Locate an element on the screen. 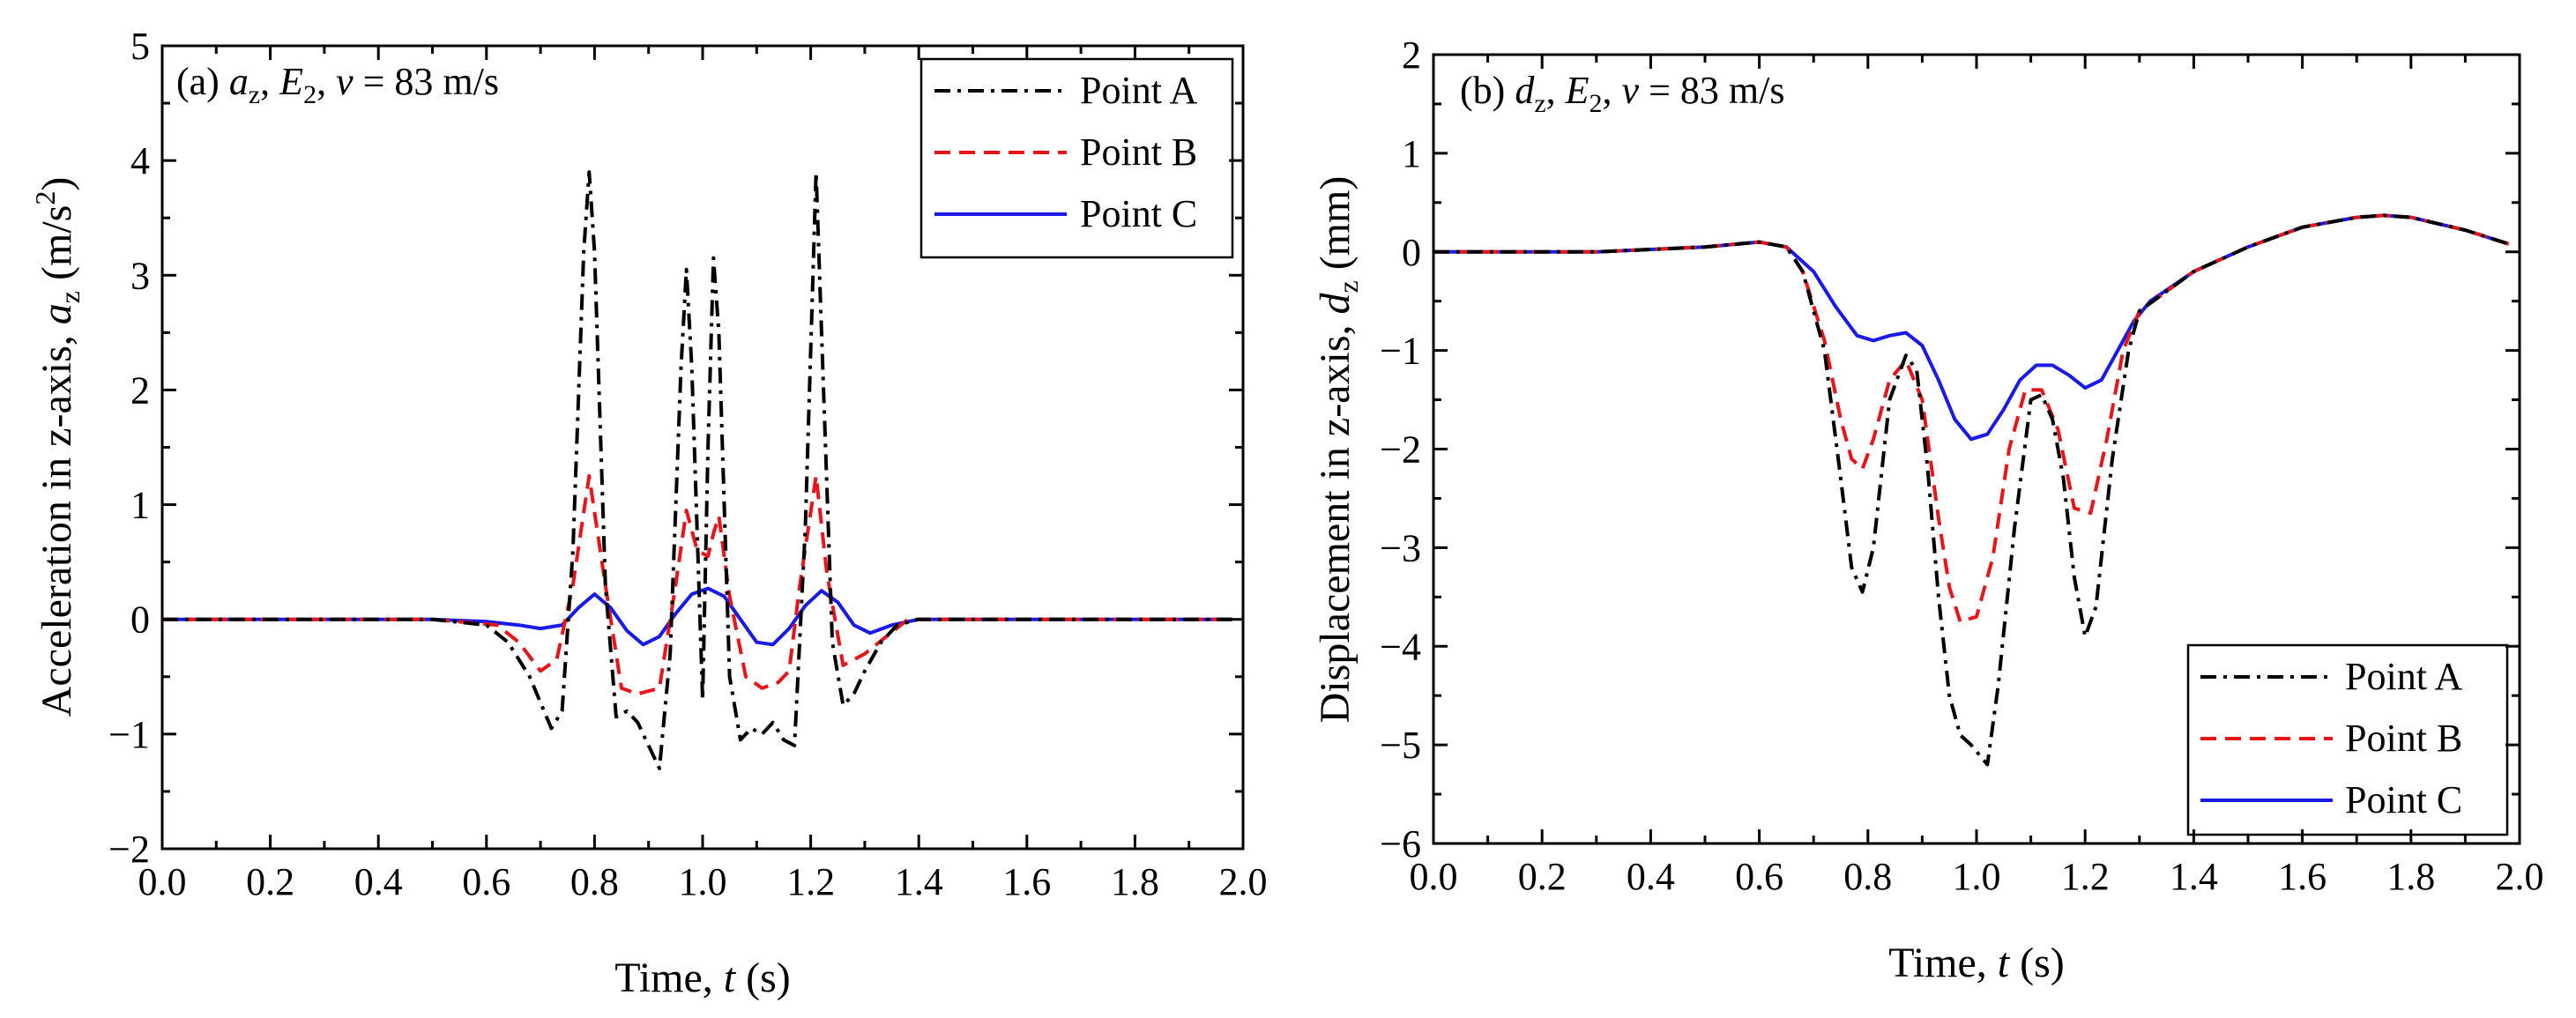 This screenshot has height=1018, width=2576. title-case-a: E is located at coordinates (291, 81).